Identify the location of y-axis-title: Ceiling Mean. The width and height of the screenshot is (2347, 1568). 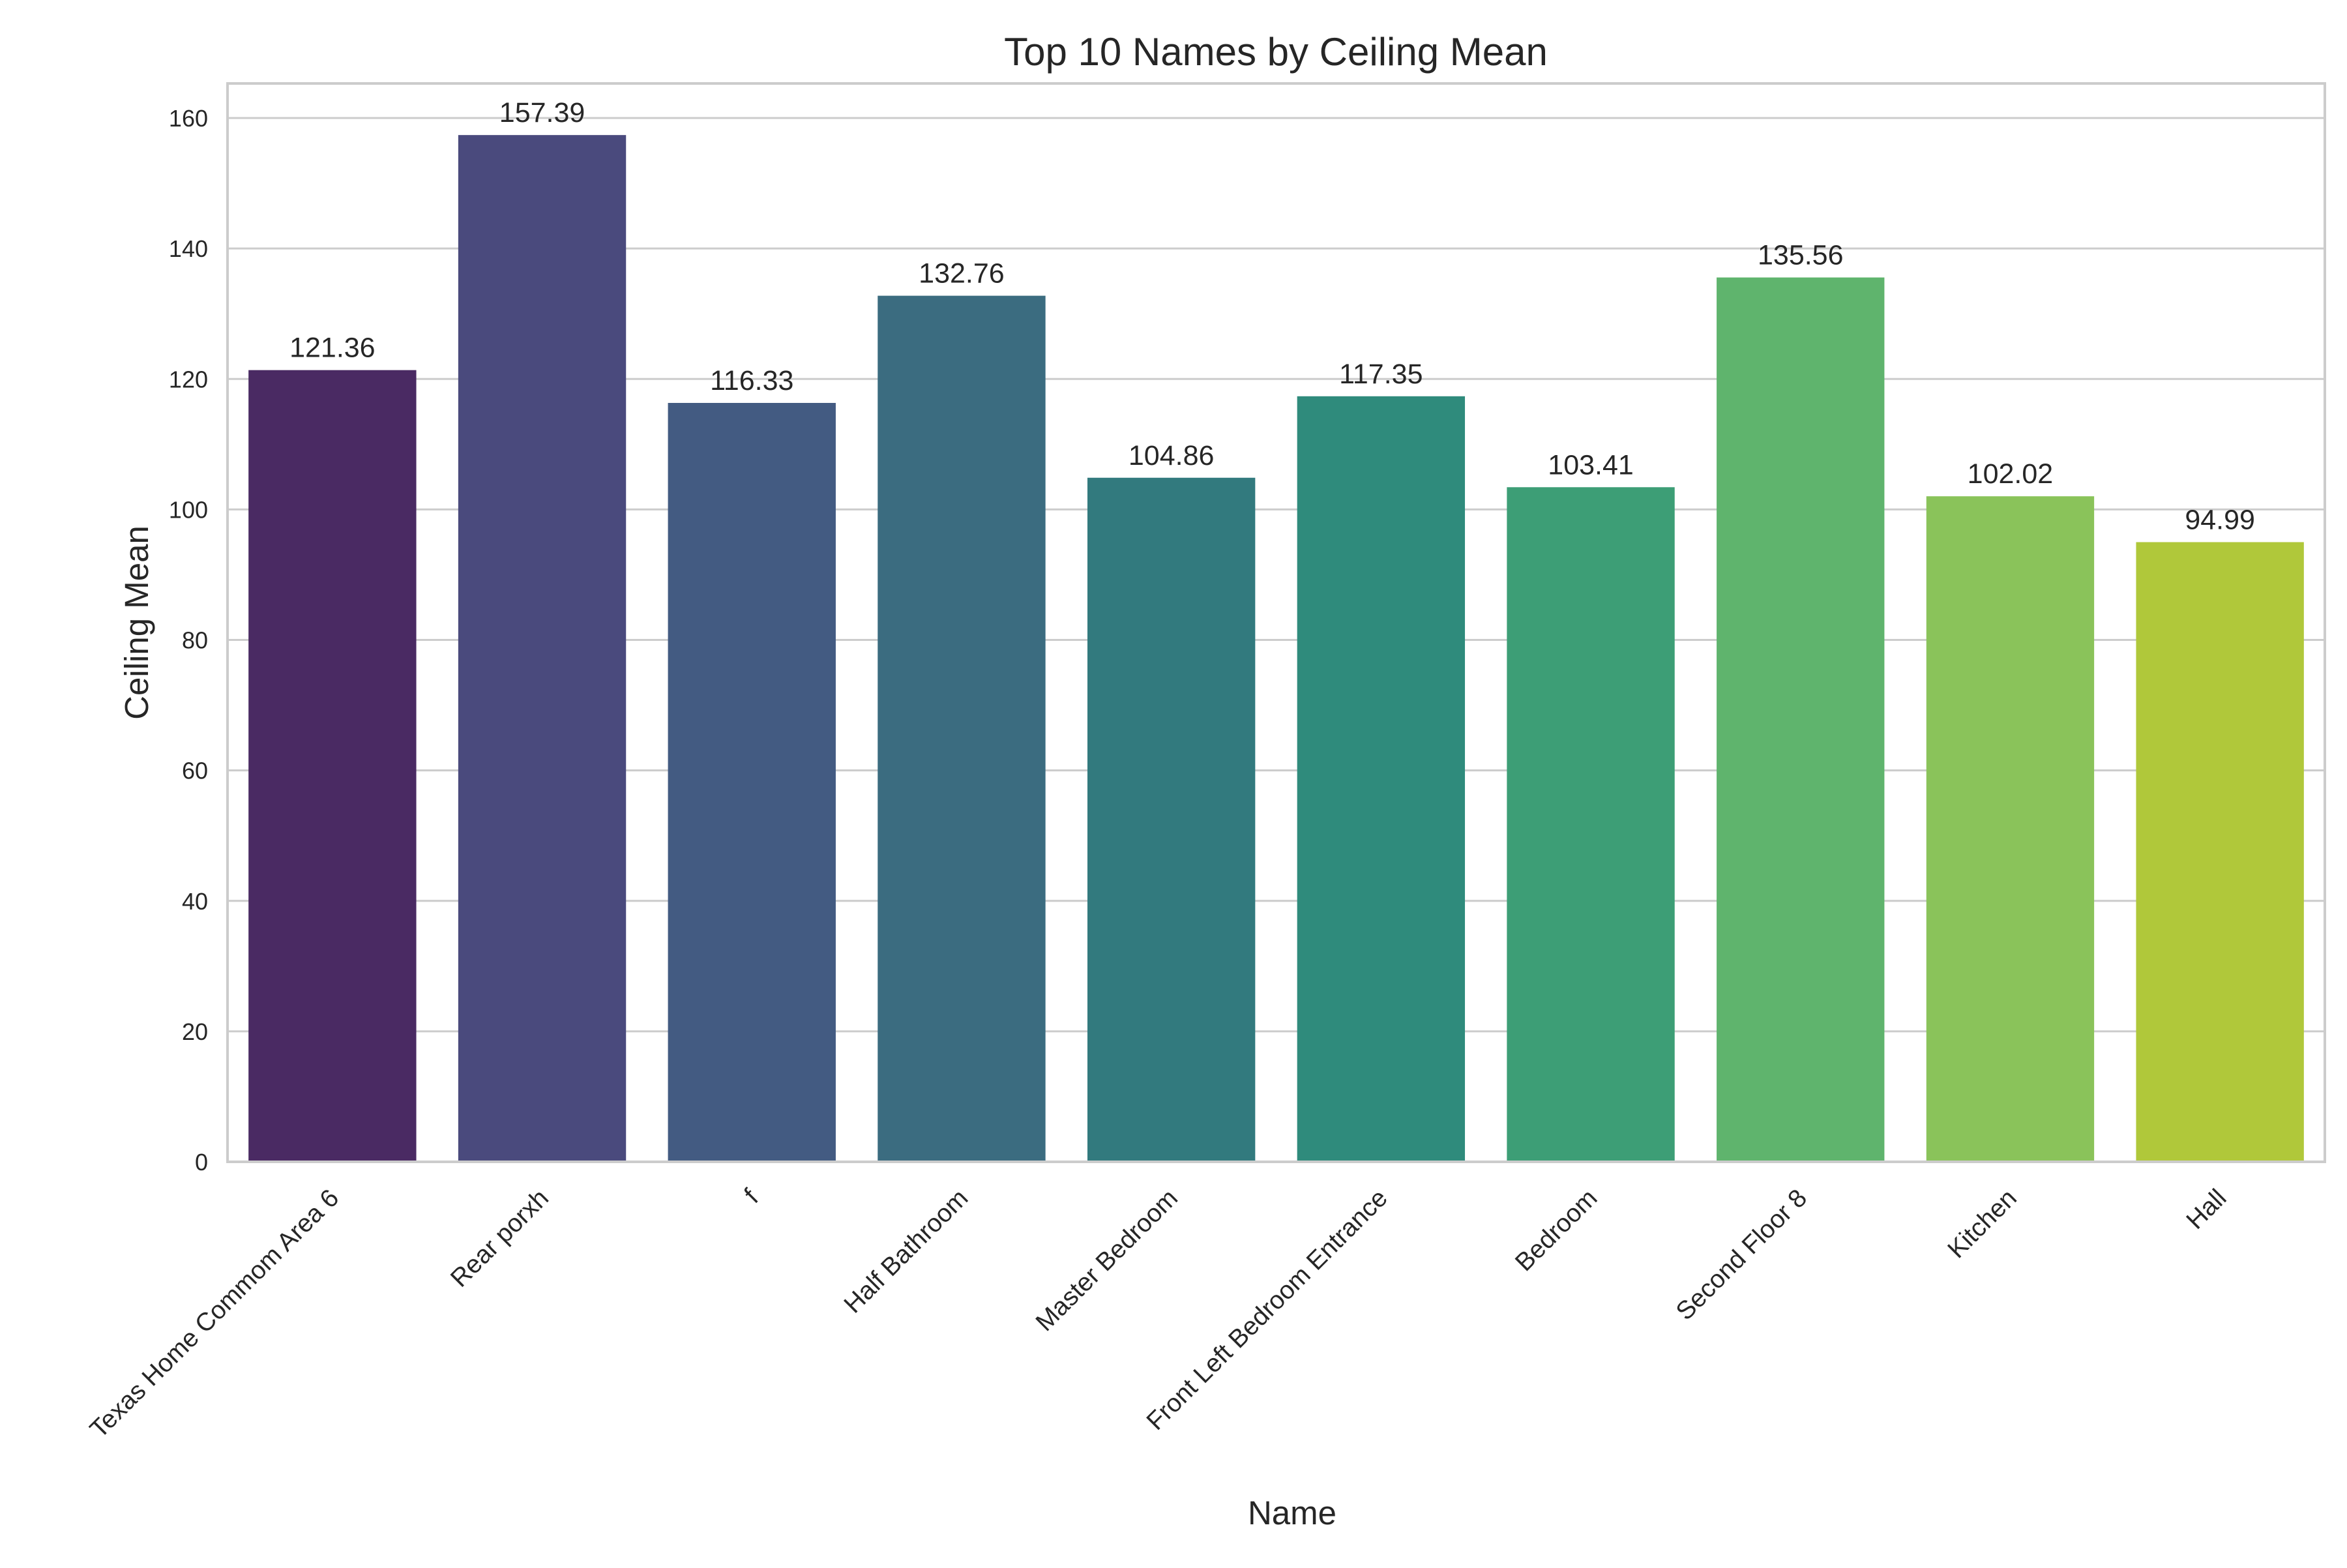
(136, 623).